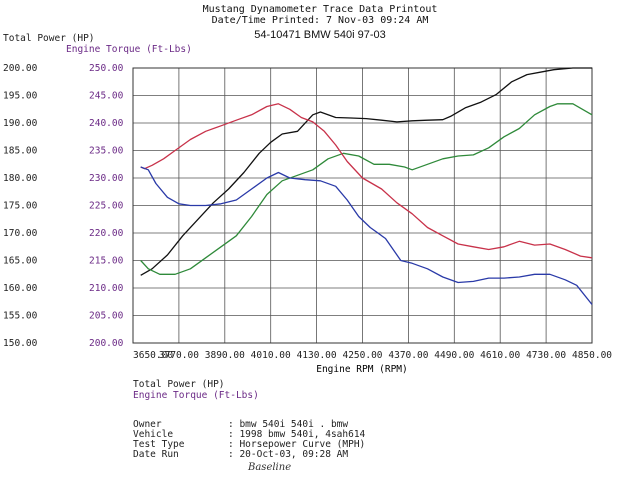 The image size is (640, 480). I want to click on x-tick-label: 4490.00, so click(454, 355).